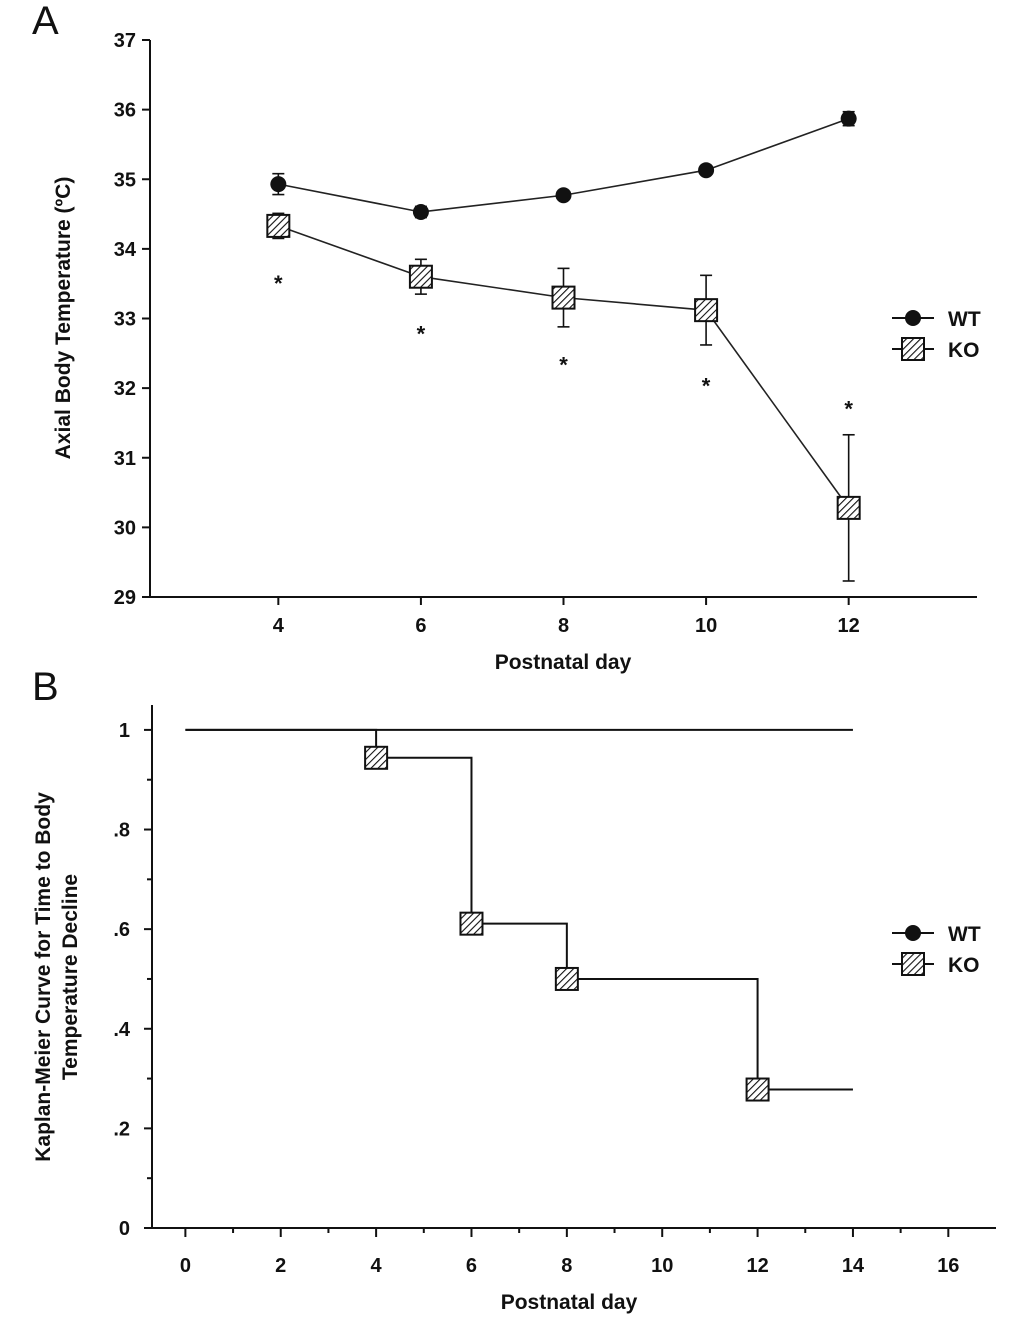 The height and width of the screenshot is (1326, 1022). I want to click on panel-b-x-tick-label: 16, so click(948, 1266).